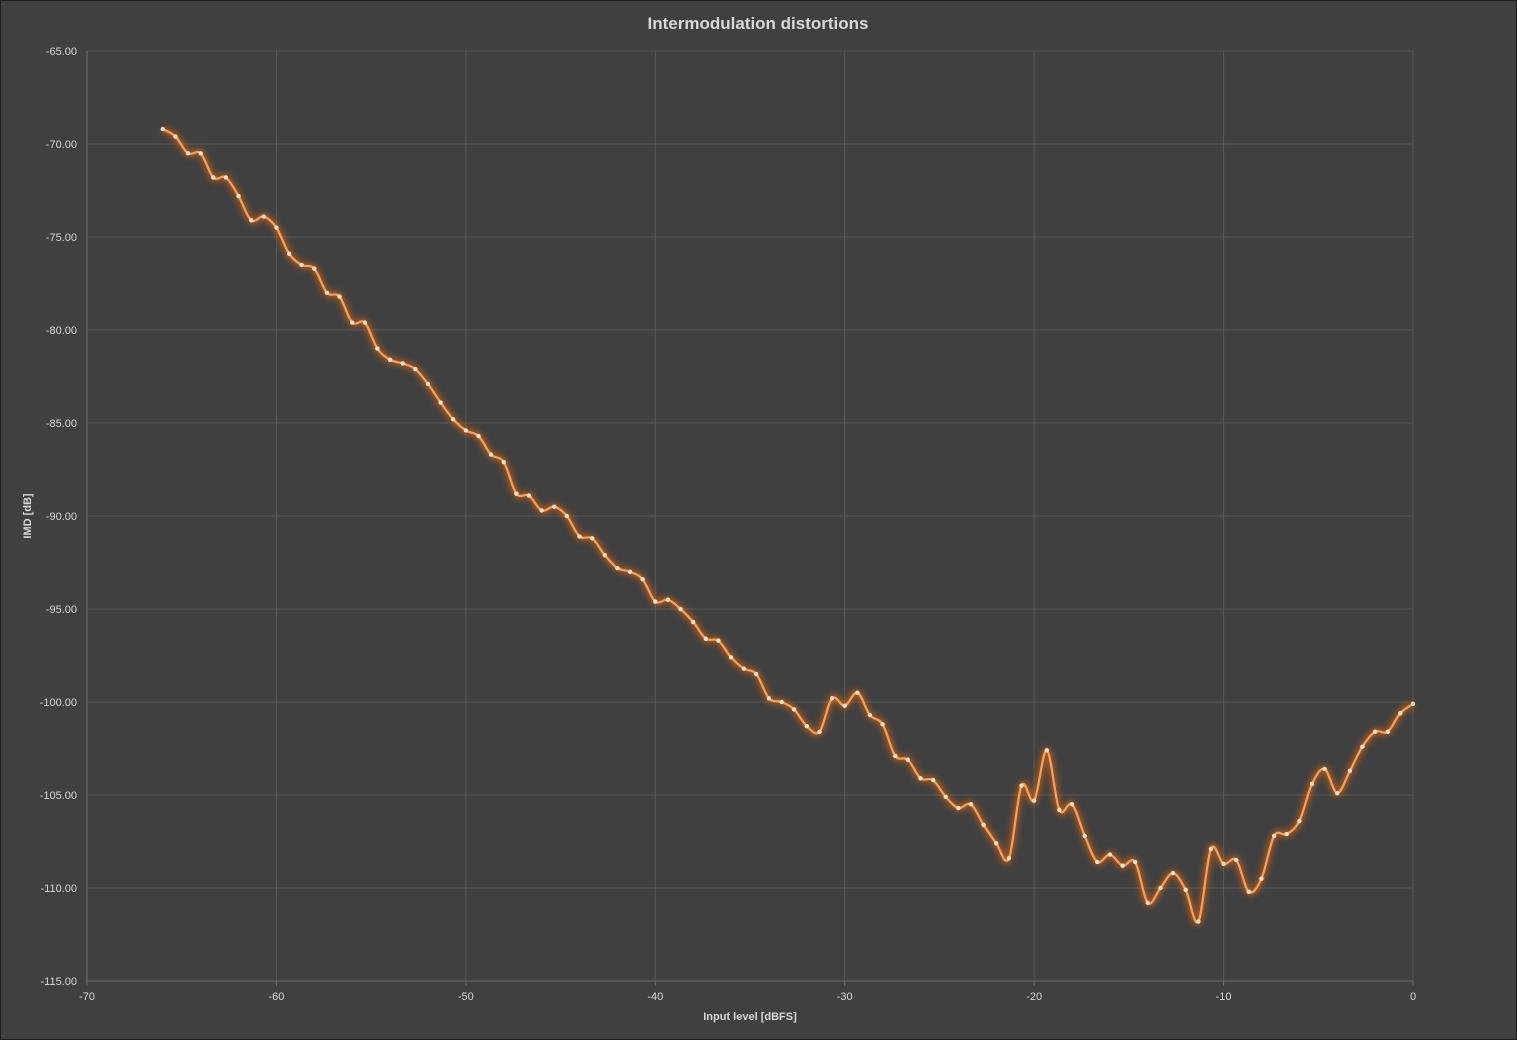 Image resolution: width=1517 pixels, height=1040 pixels. I want to click on x-tick-label: -70, so click(87, 997).